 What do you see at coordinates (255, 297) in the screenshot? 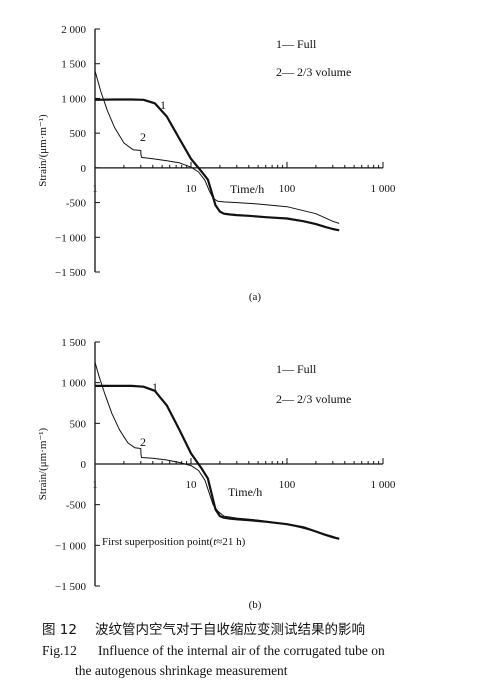
I see `panel-label: (a)` at bounding box center [255, 297].